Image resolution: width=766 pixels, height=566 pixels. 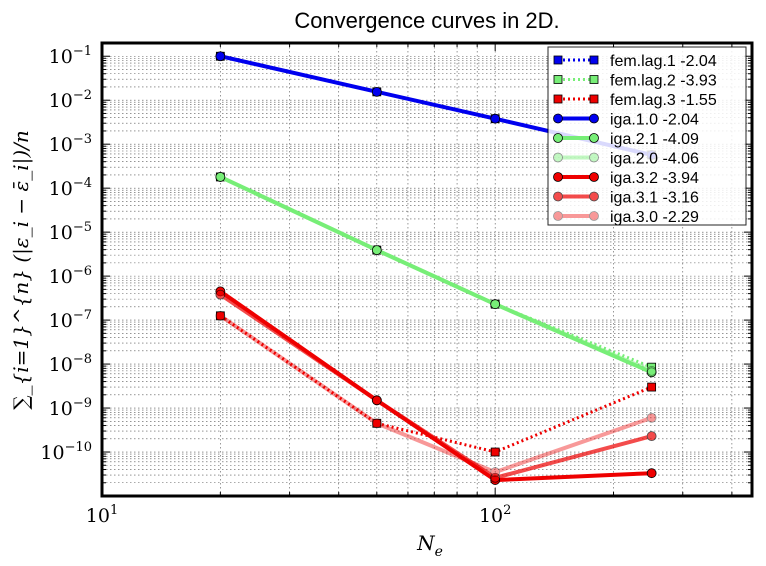 I want to click on x-tick-label: 101, so click(x=102, y=515).